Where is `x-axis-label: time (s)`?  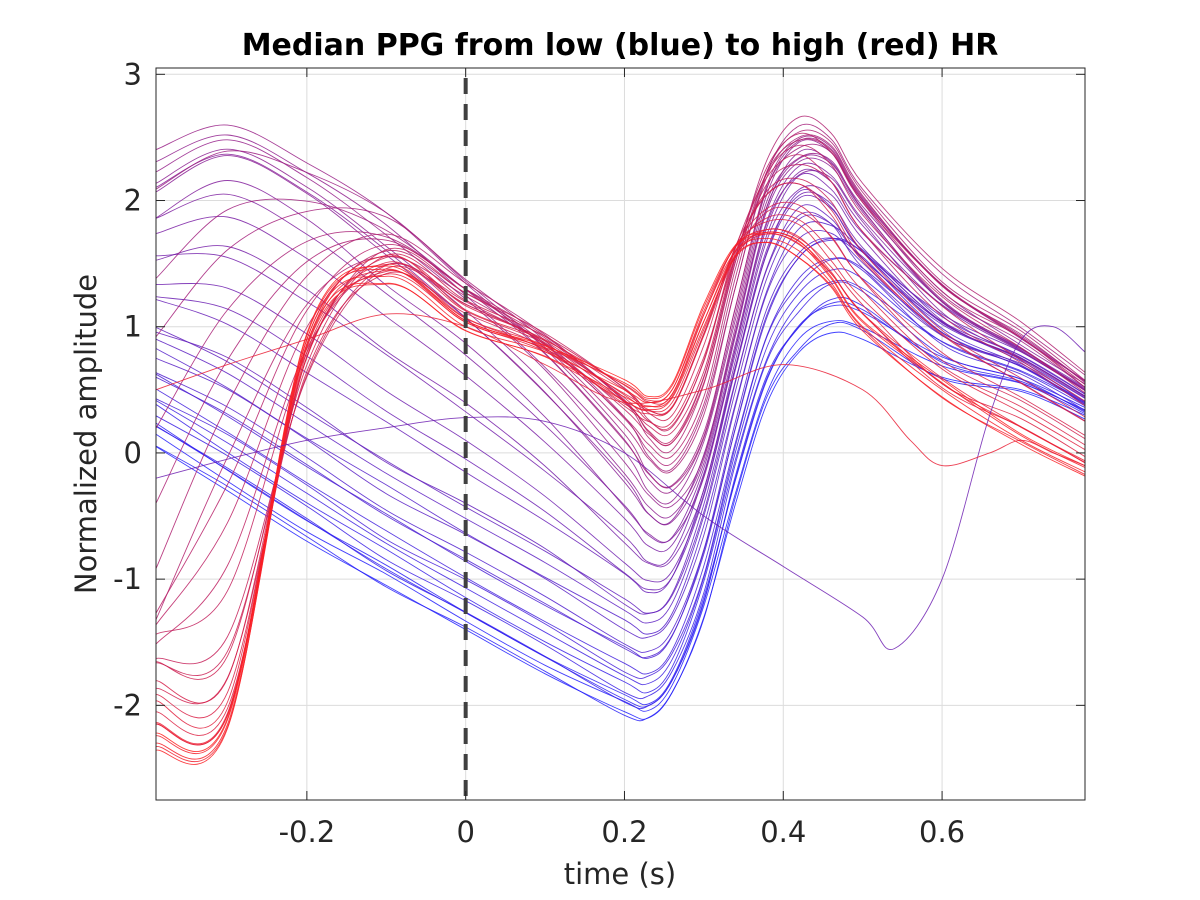
x-axis-label: time (s) is located at coordinates (620, 874).